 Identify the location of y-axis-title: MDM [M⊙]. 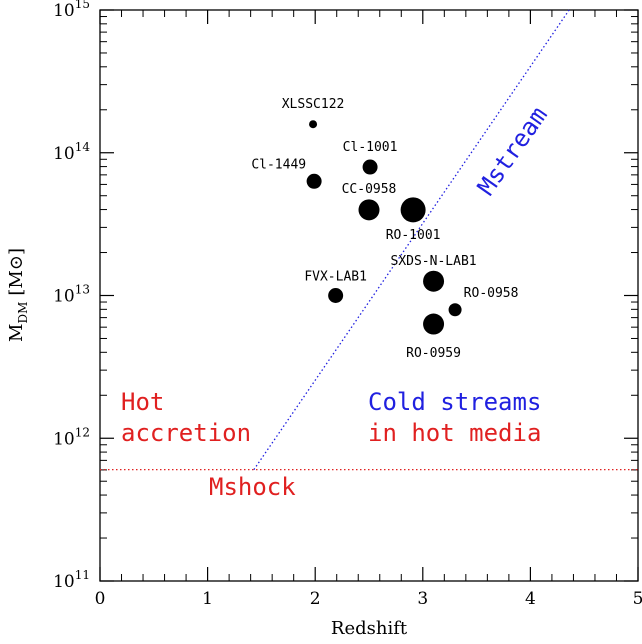
(18, 295).